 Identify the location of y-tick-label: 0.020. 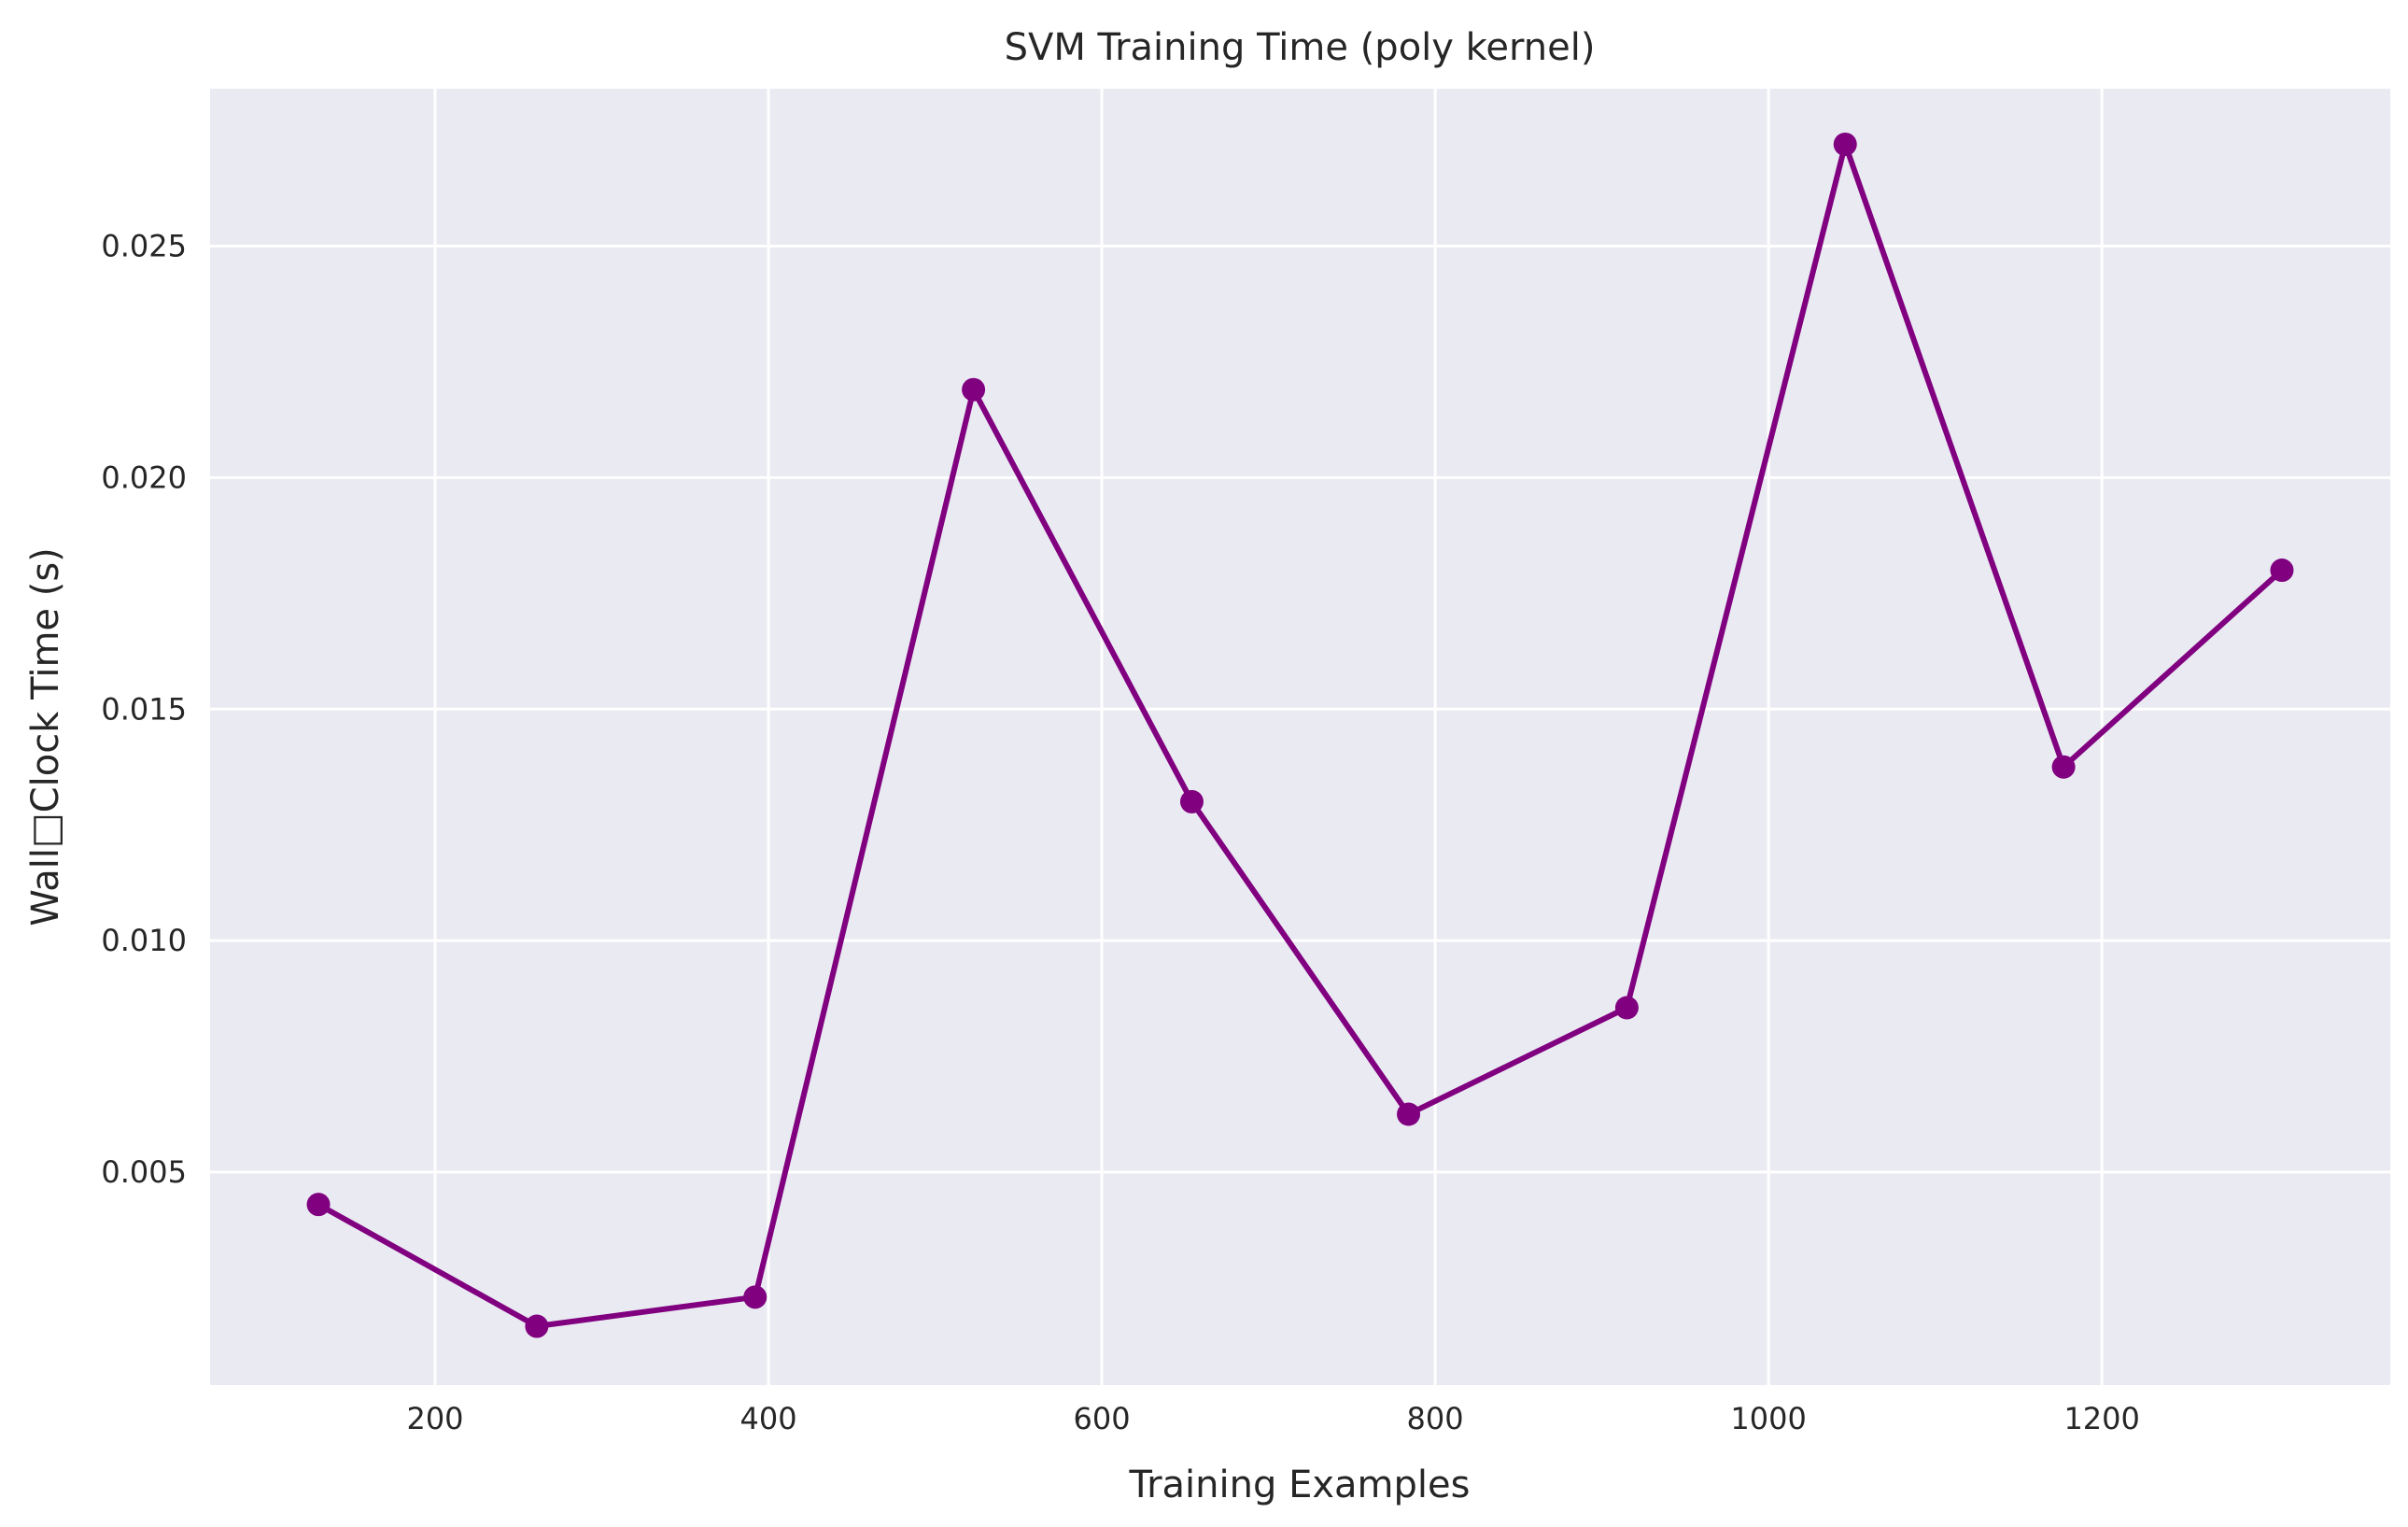
(144, 478).